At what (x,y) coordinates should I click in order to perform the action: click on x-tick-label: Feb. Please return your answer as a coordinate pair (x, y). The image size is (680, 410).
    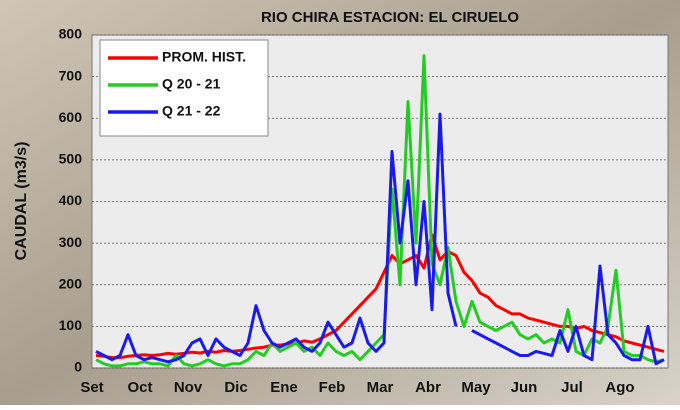
    Looking at the image, I should click on (332, 387).